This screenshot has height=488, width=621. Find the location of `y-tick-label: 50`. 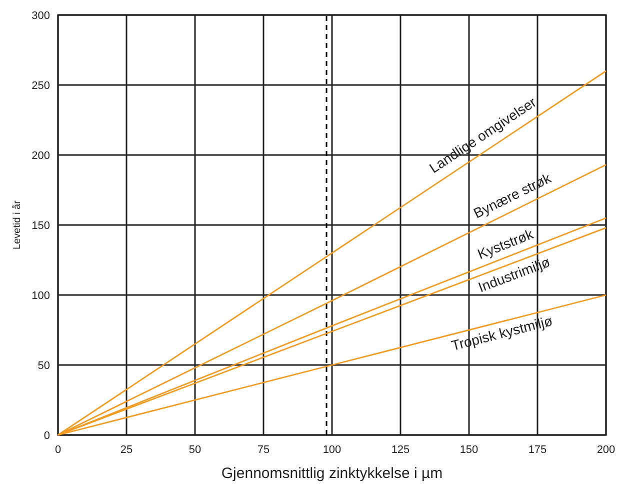

y-tick-label: 50 is located at coordinates (44, 366).